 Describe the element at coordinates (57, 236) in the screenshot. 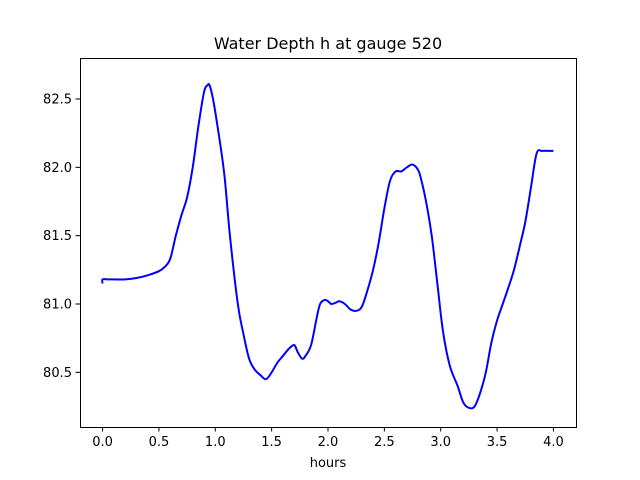

I see `y-tick-label: 81.5` at that location.